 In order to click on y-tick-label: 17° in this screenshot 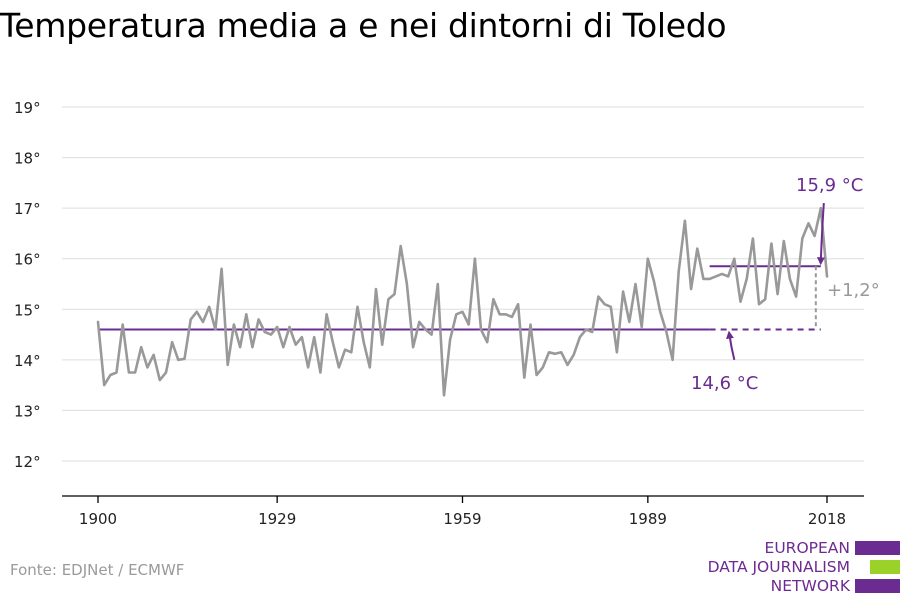, I will do `click(27, 209)`.